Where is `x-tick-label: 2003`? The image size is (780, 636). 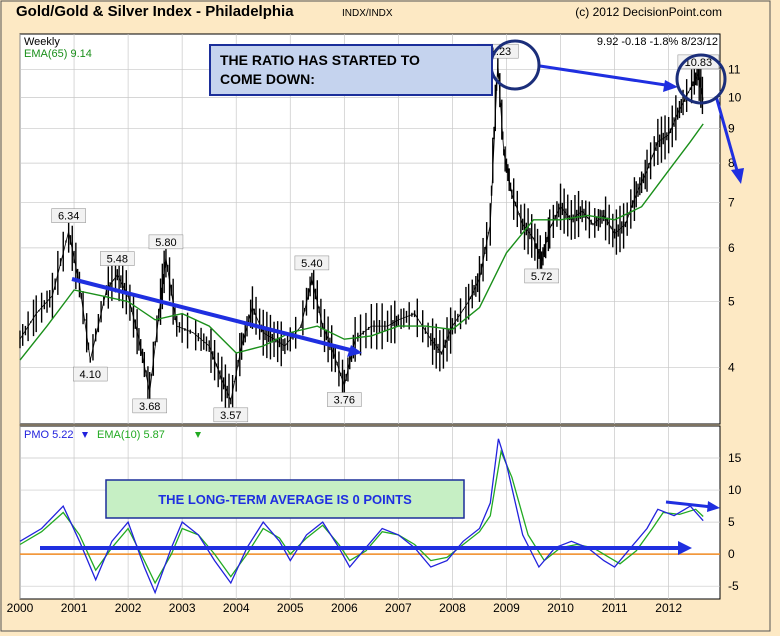
x-tick-label: 2003 is located at coordinates (182, 608).